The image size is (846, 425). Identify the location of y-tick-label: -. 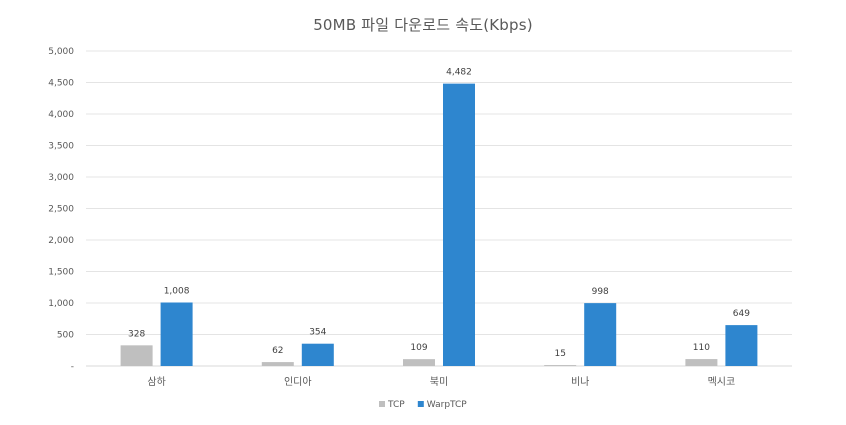
(72, 367).